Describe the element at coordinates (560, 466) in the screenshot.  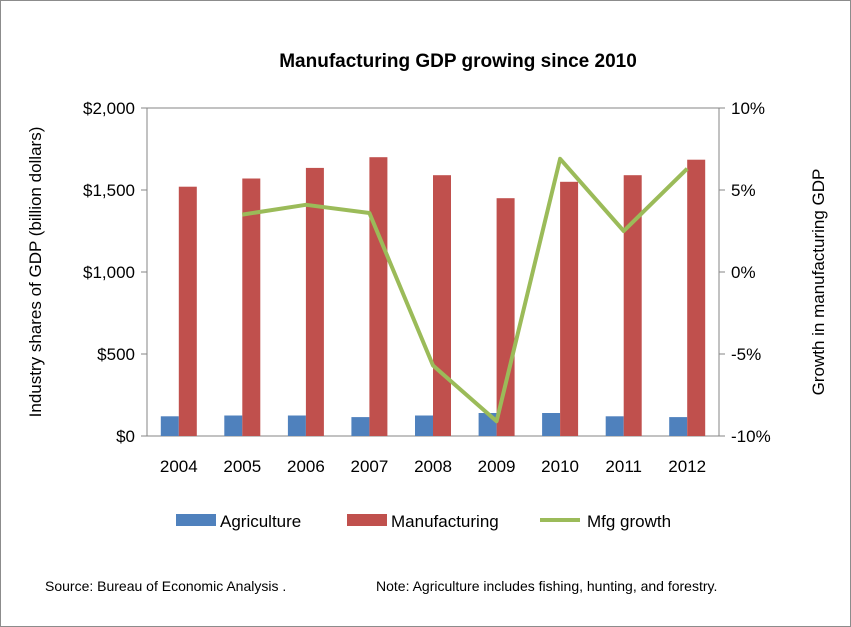
I see `x-tick-label: 2010` at that location.